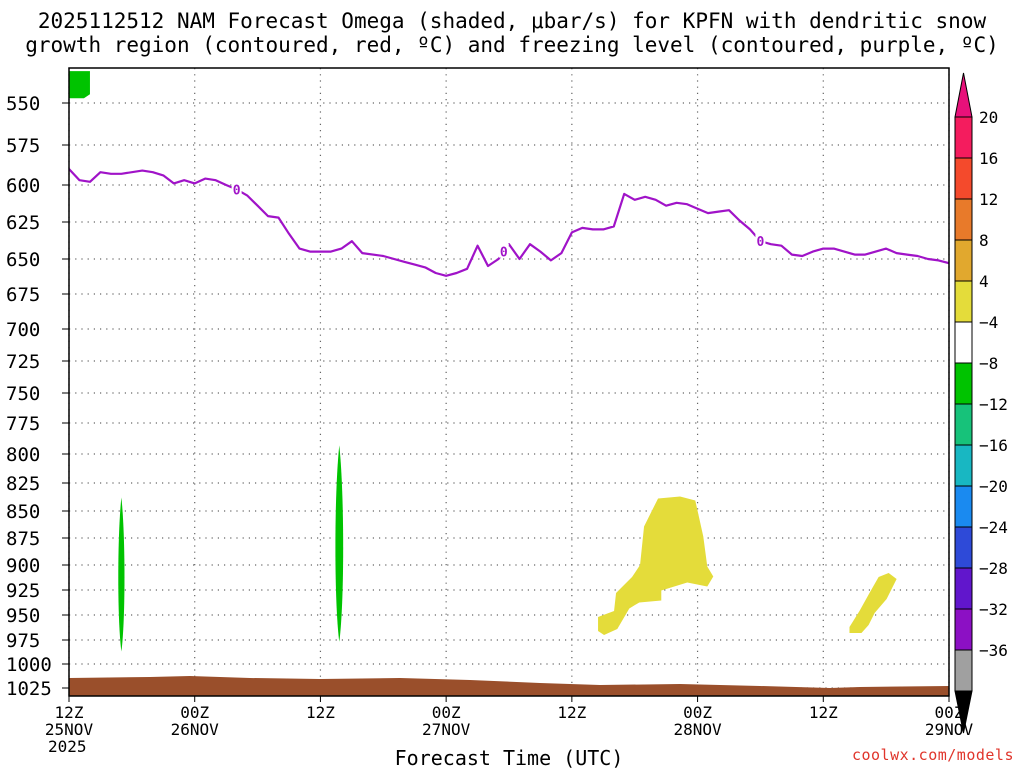 Image resolution: width=1024 pixels, height=768 pixels. Describe the element at coordinates (23, 641) in the screenshot. I see `y-tick-label-975: 975` at that location.